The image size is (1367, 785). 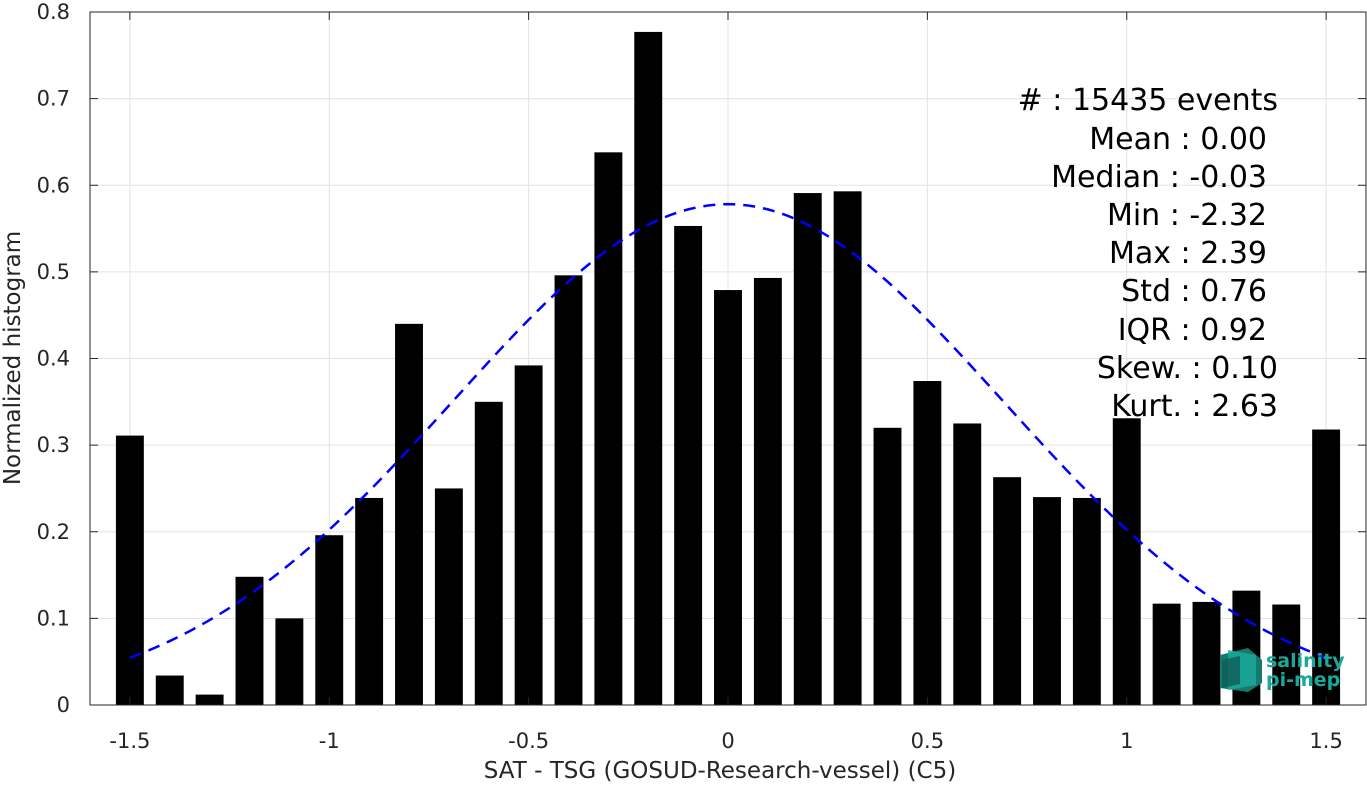 I want to click on stat-kurt: Kurt. : 2.63, so click(x=1194, y=406).